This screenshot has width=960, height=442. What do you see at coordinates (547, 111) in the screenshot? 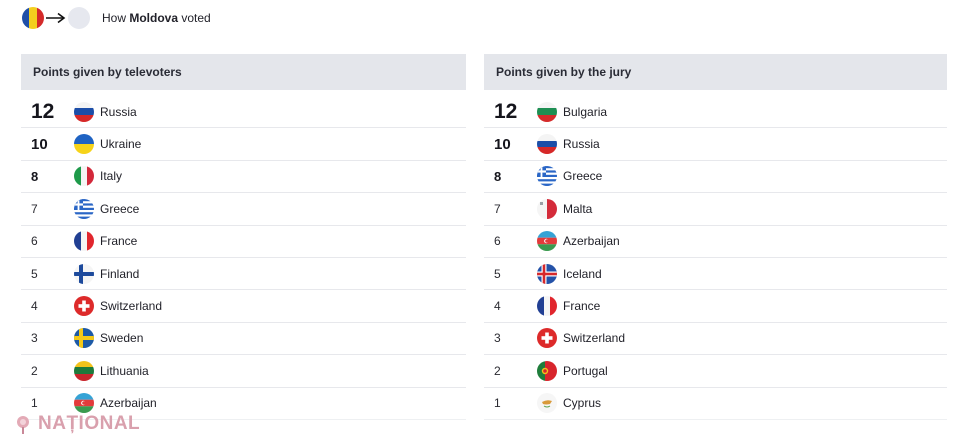
I see `bulgaria-flag-icon` at bounding box center [547, 111].